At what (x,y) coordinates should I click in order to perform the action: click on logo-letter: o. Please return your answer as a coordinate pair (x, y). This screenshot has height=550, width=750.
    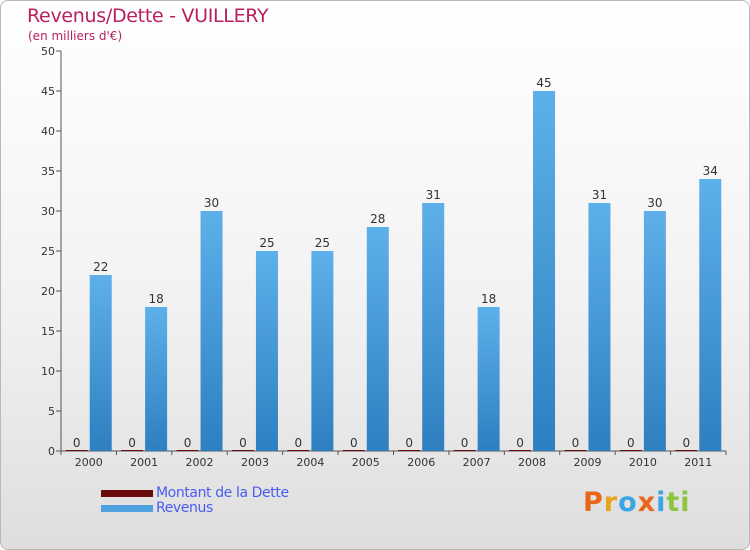
    Looking at the image, I should click on (628, 502).